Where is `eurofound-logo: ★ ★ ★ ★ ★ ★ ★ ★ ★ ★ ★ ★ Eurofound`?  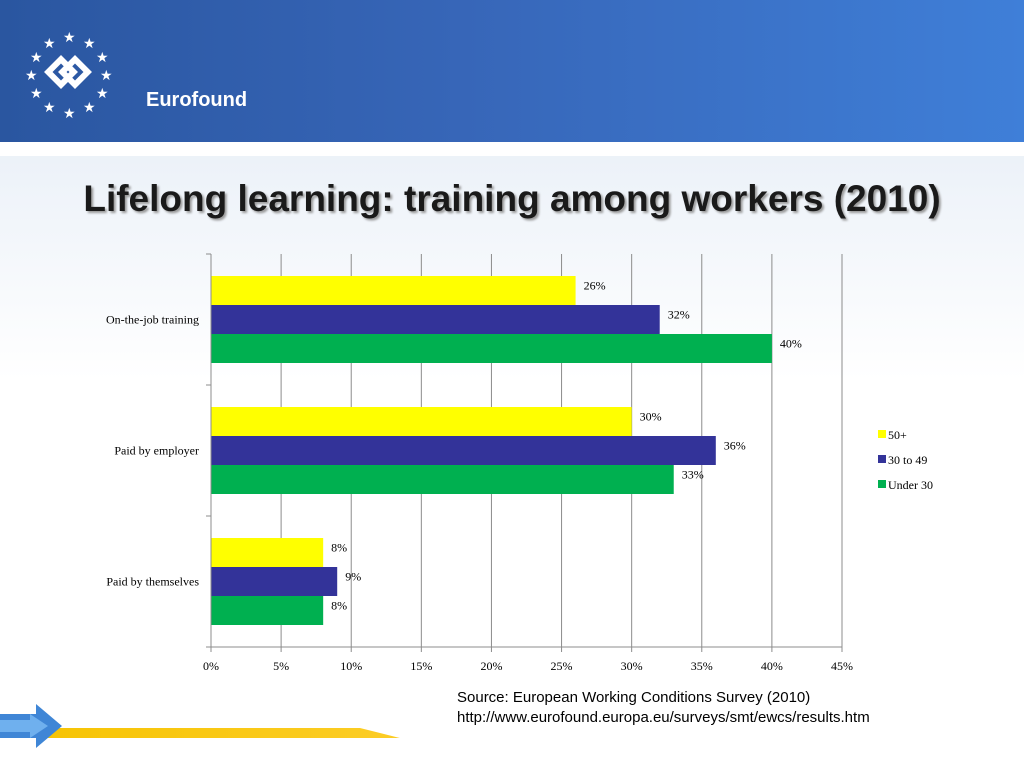 eurofound-logo: ★ ★ ★ ★ ★ ★ ★ ★ ★ ★ ★ ★ Eurofound is located at coordinates (134, 75).